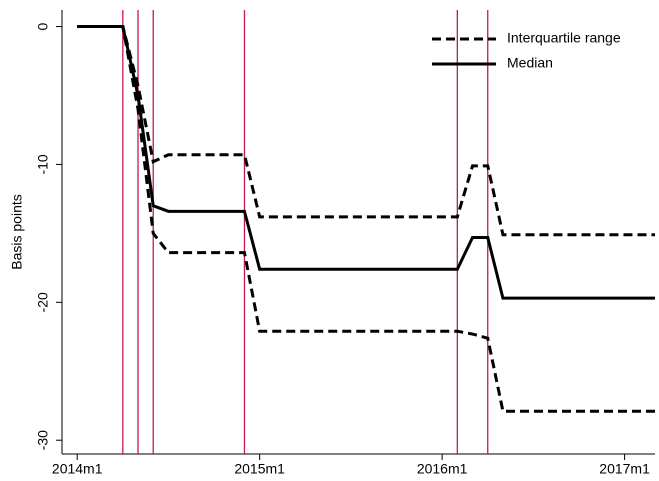 The width and height of the screenshot is (659, 481). What do you see at coordinates (43, 440) in the screenshot?
I see `y-tick-label: -30` at bounding box center [43, 440].